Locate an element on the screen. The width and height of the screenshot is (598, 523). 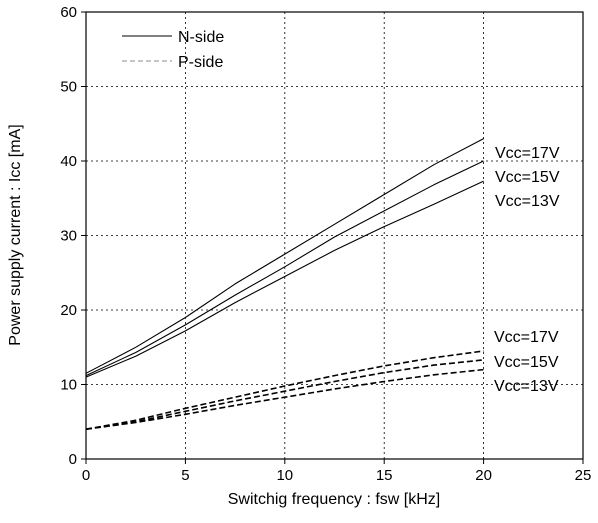
x-tick-label: 20 is located at coordinates (483, 475).